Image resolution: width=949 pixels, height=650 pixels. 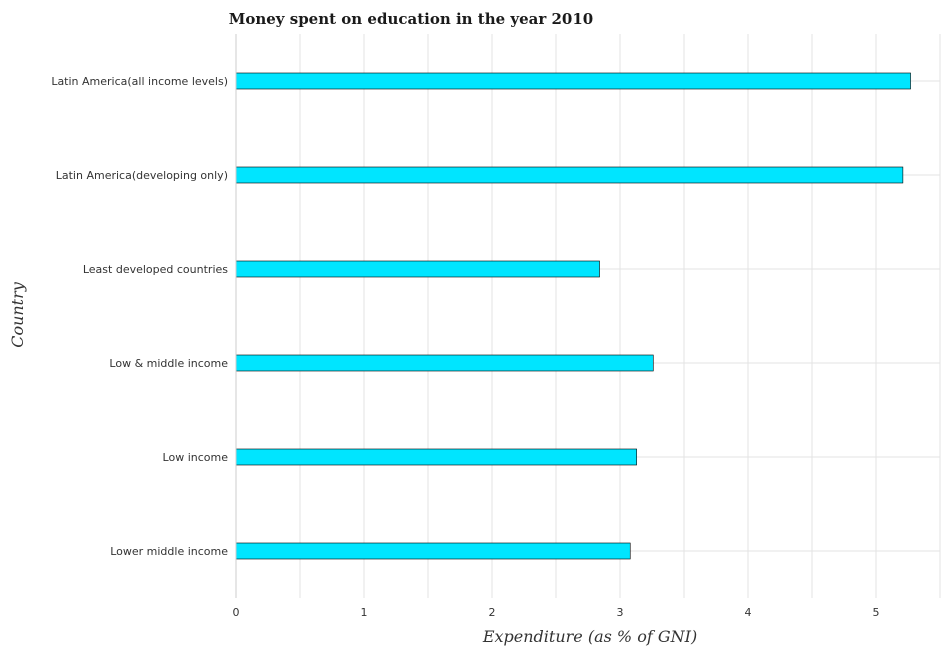 I want to click on x-tick-label: 5, so click(x=876, y=612).